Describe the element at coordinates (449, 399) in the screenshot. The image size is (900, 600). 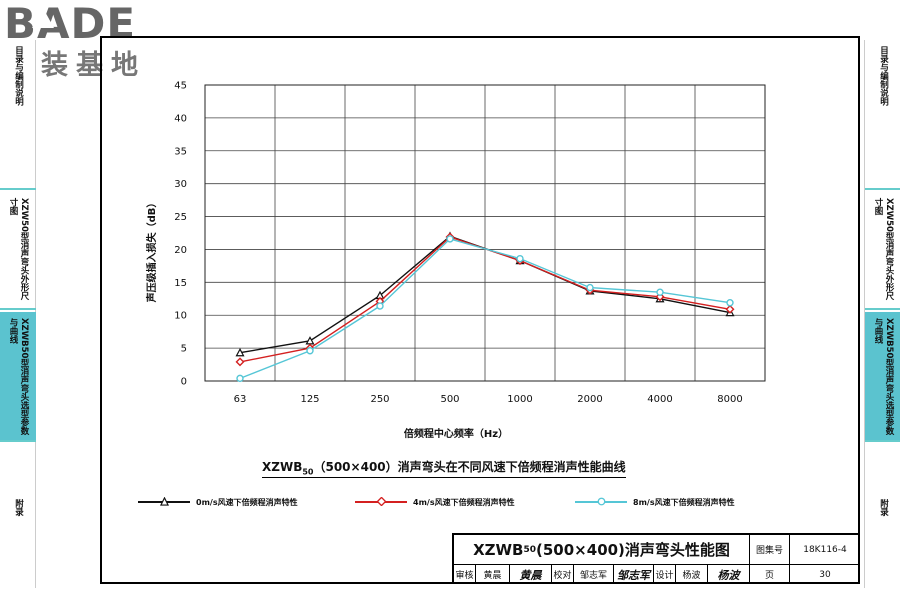
I see `x-tick-label: 500` at that location.